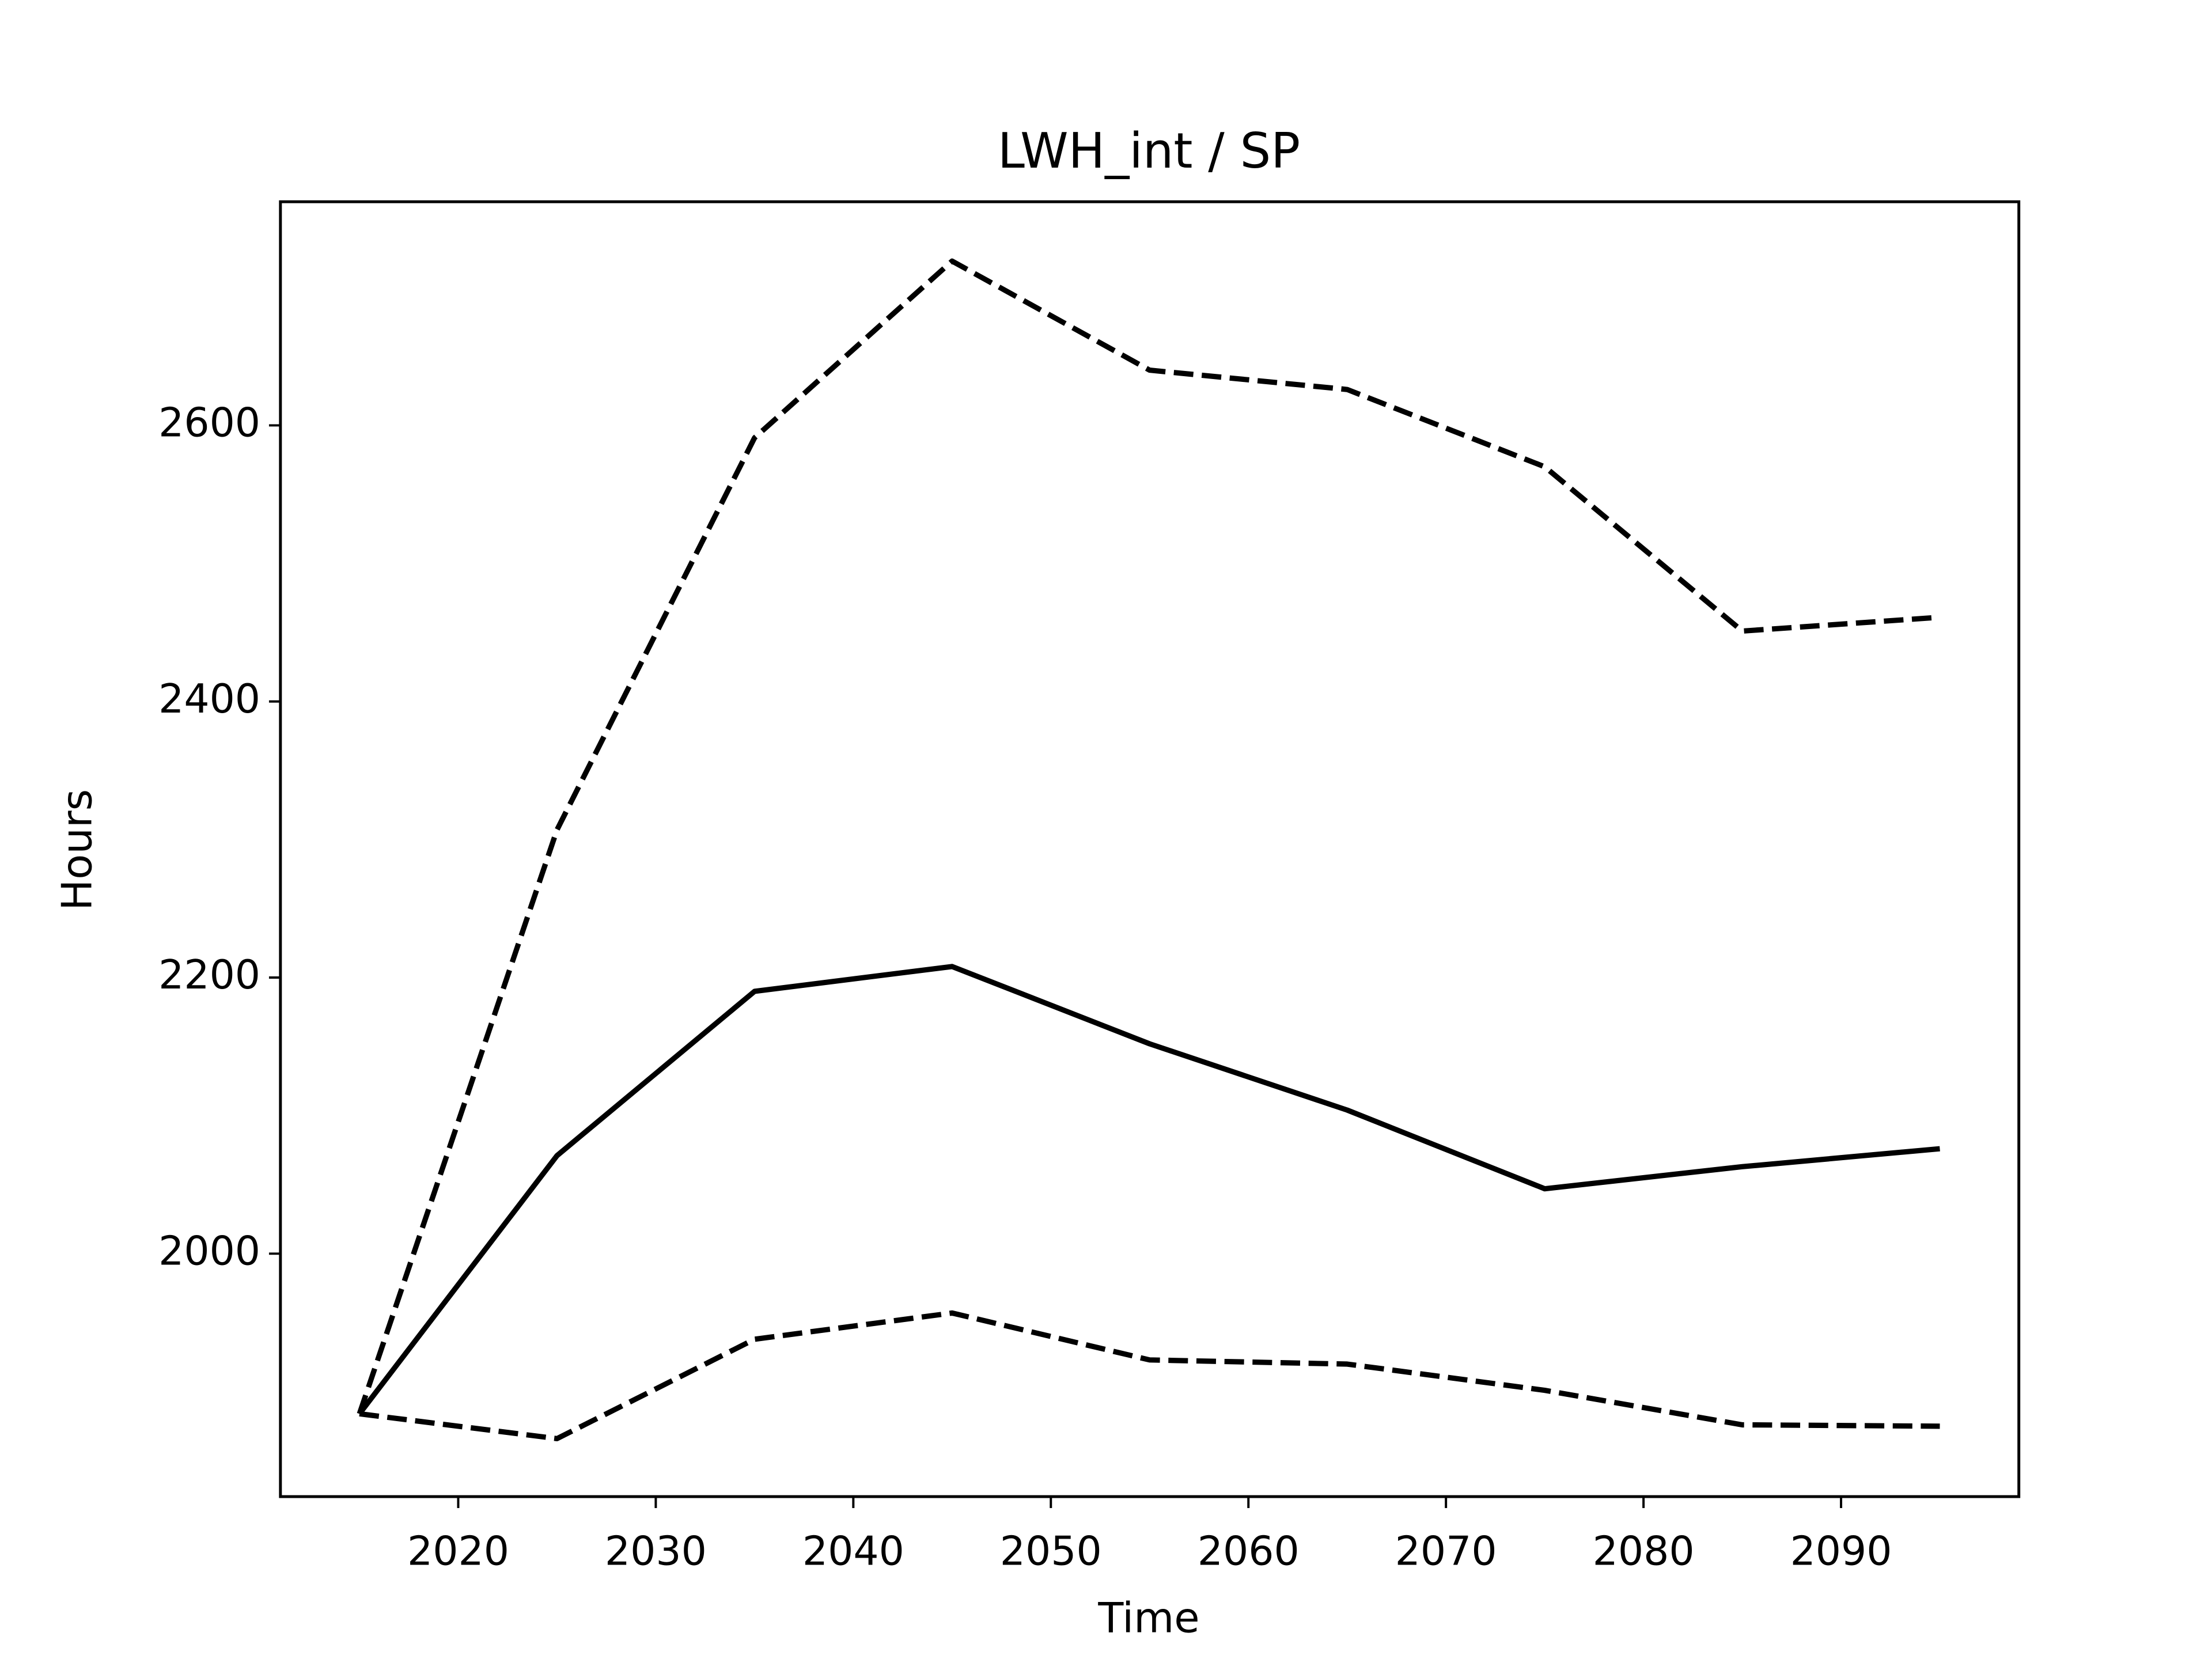 The width and height of the screenshot is (2212, 1659). I want to click on y-tick-label: 2200, so click(209, 975).